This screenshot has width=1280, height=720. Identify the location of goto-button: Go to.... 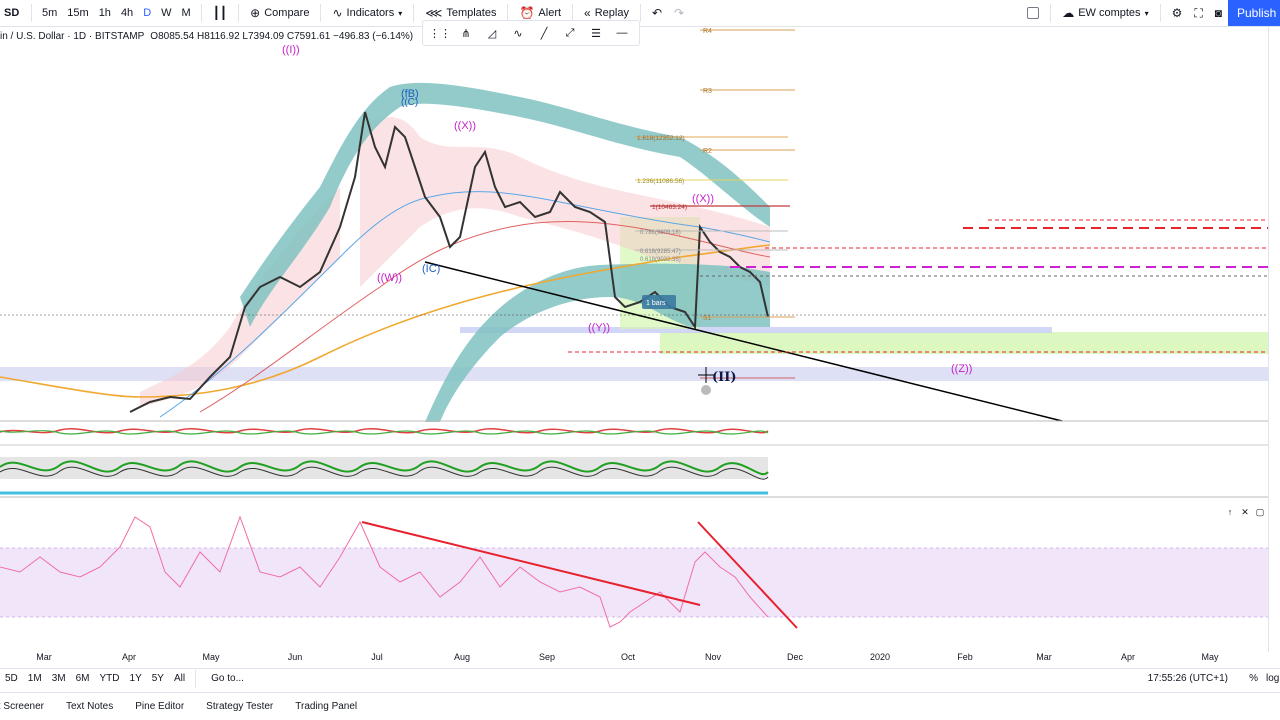
(227, 678).